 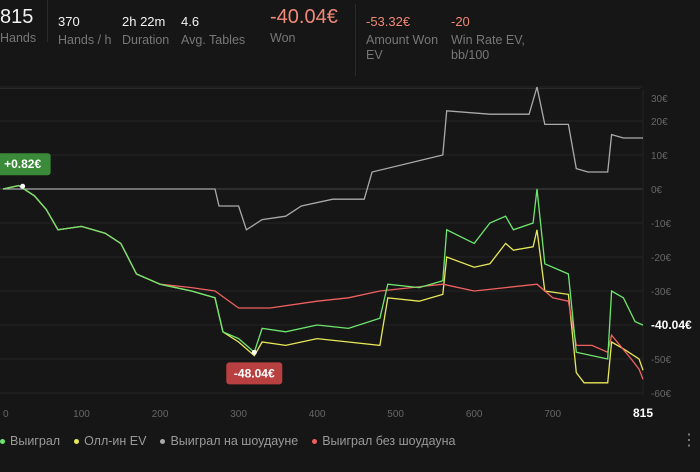 What do you see at coordinates (69, 21) in the screenshot?
I see `value: 370` at bounding box center [69, 21].